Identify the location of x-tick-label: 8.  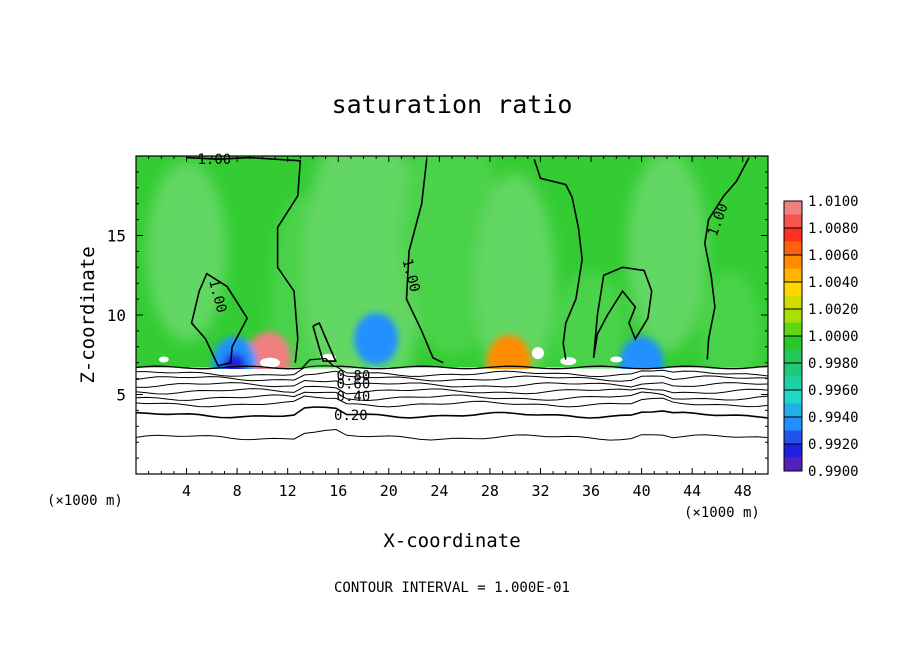
(237, 491).